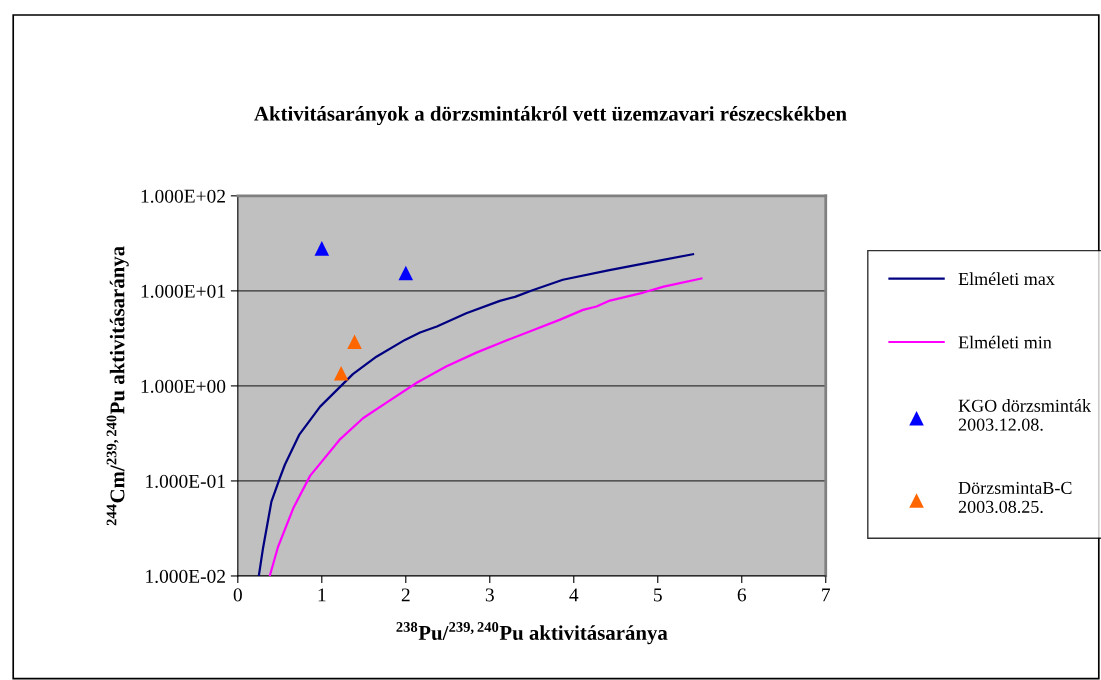  I want to click on x-tick-label: 6, so click(742, 595).